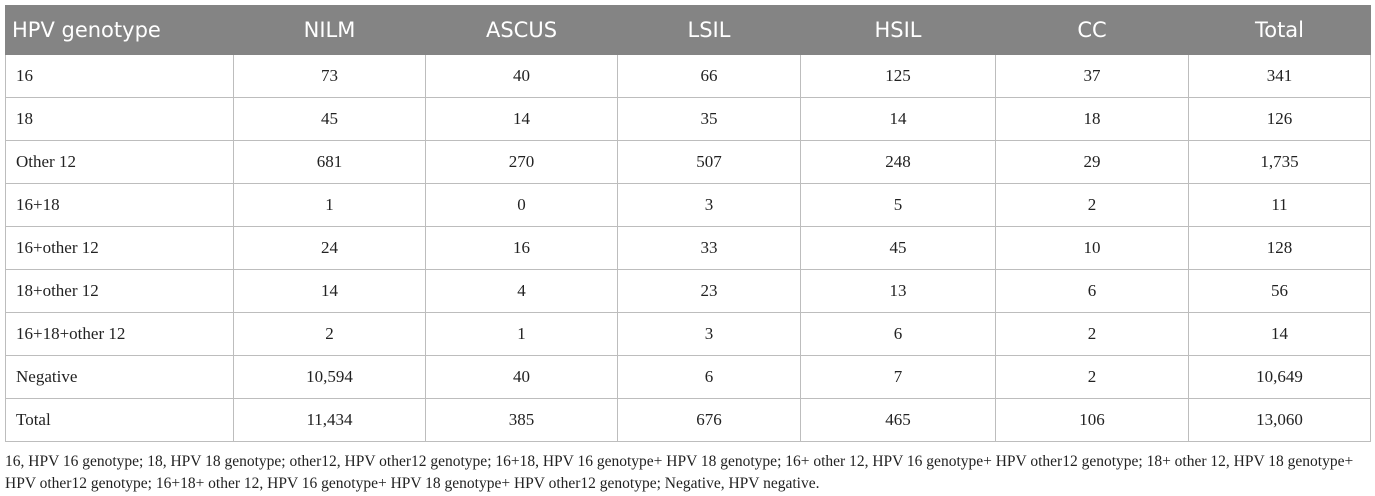 The width and height of the screenshot is (1375, 496). What do you see at coordinates (521, 162) in the screenshot?
I see `table-cell: 270` at bounding box center [521, 162].